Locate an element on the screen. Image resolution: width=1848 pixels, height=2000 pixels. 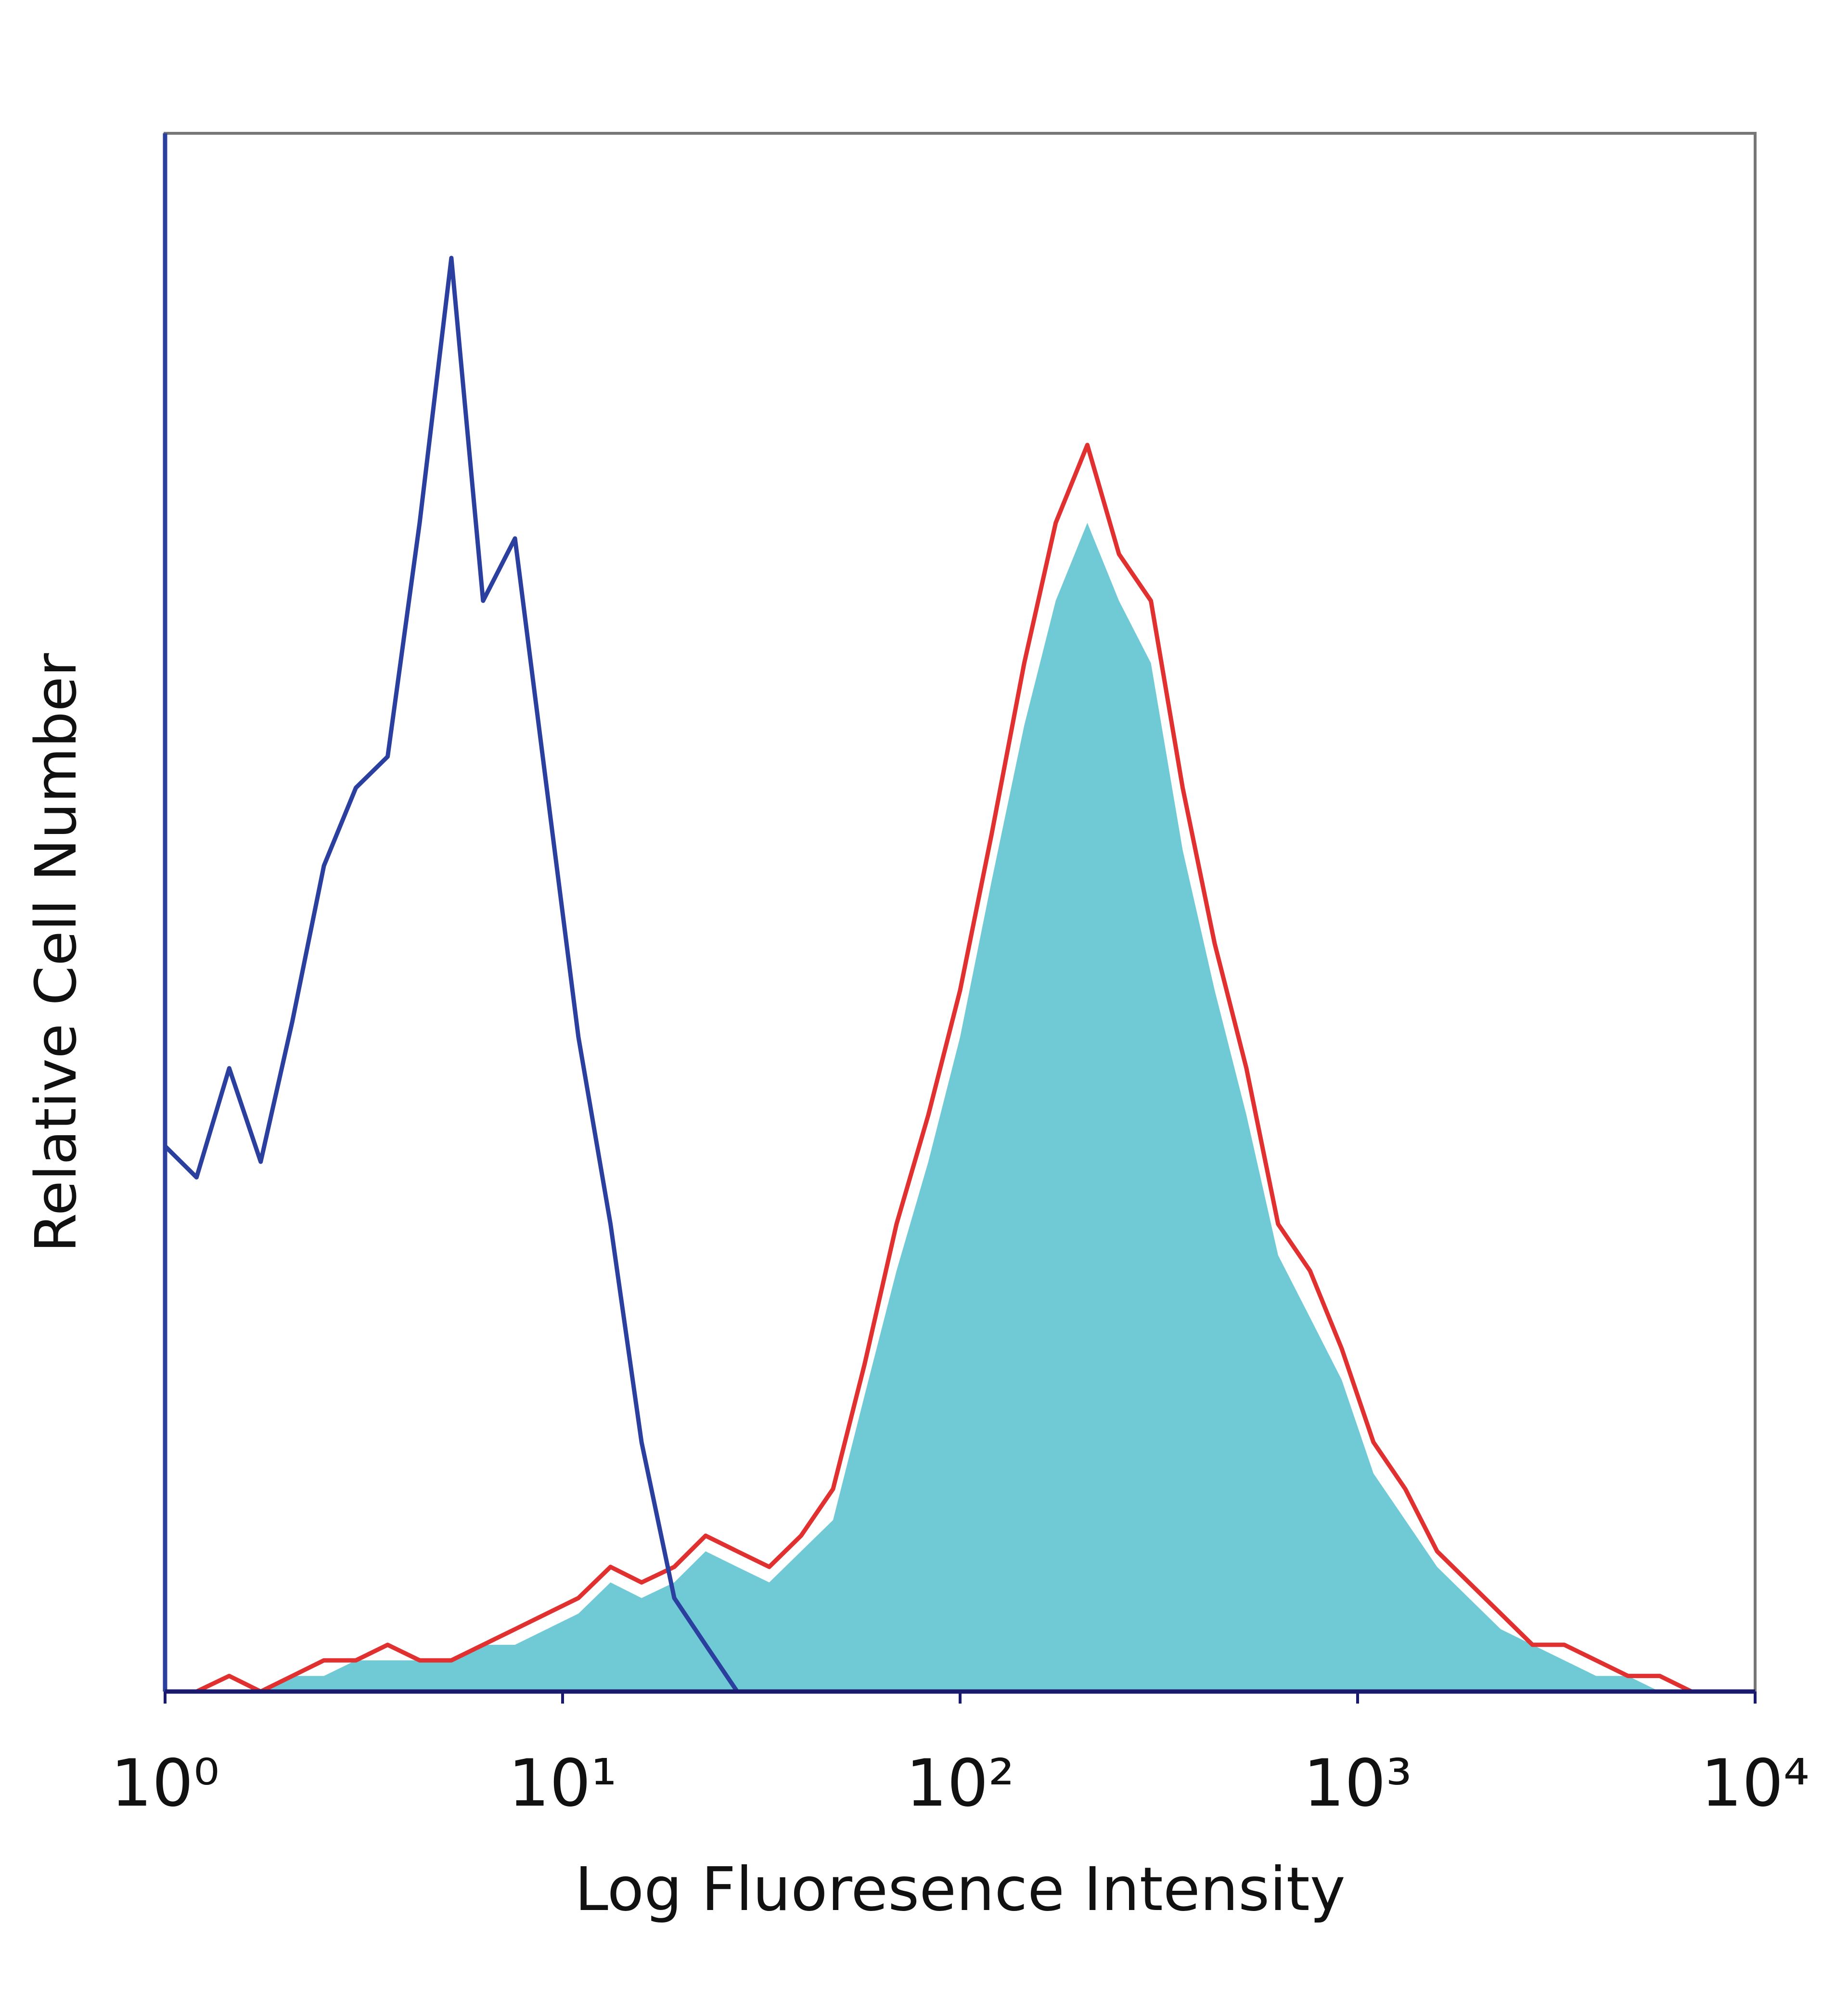
x-tick-label: 10² is located at coordinates (960, 1783).